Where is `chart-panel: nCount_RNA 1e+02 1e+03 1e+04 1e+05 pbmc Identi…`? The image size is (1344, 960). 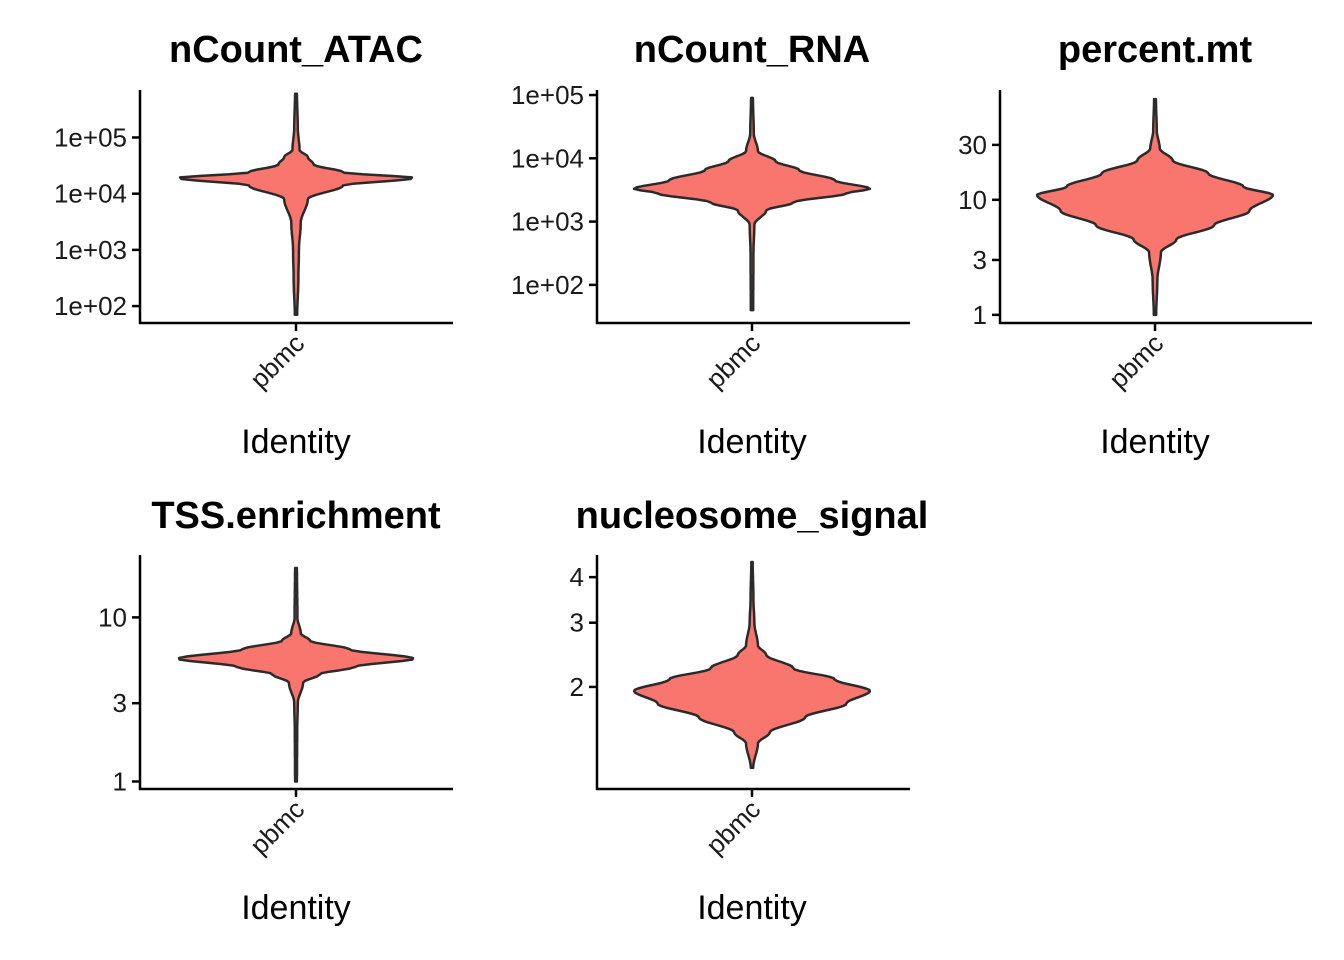 chart-panel: nCount_RNA 1e+02 1e+03 1e+04 1e+05 pbmc Identi… is located at coordinates (710, 245).